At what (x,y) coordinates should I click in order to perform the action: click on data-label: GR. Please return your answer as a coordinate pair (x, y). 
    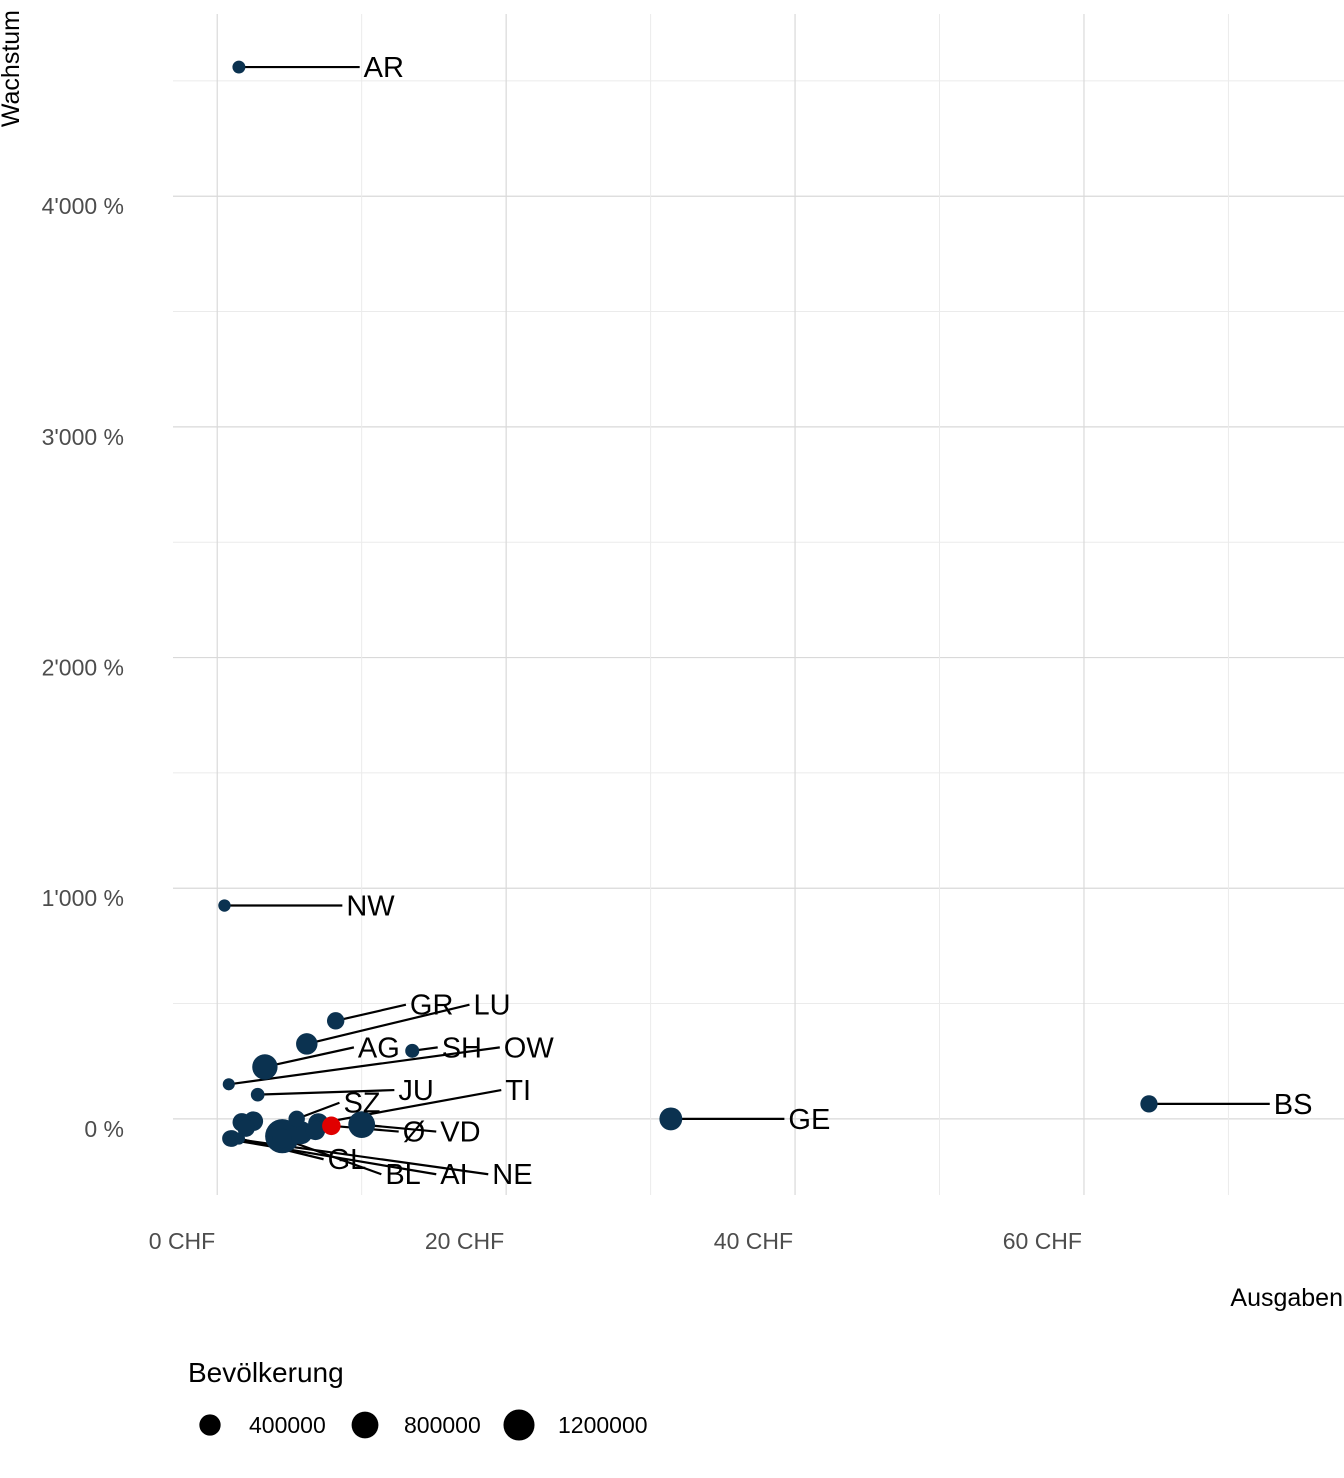
    Looking at the image, I should click on (432, 1006).